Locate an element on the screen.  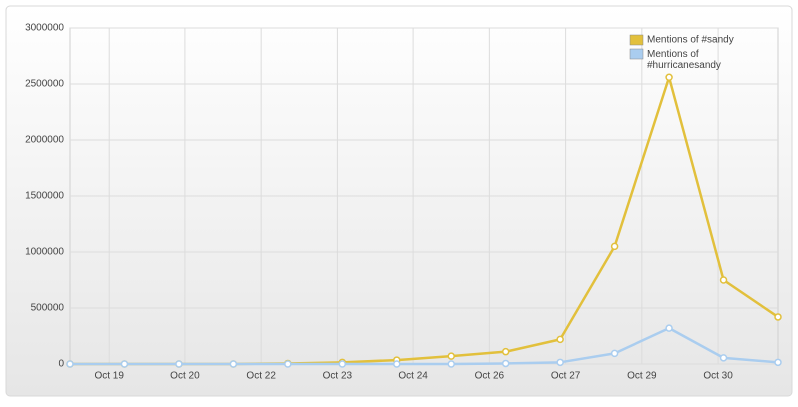
y-tick-label: 2000000 is located at coordinates (44, 140).